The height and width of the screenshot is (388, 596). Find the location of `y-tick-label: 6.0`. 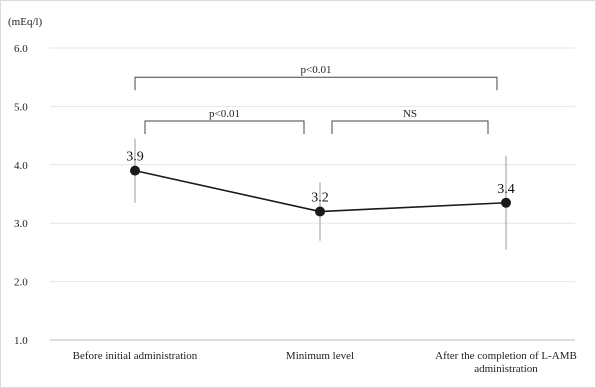

y-tick-label: 6.0 is located at coordinates (21, 49).